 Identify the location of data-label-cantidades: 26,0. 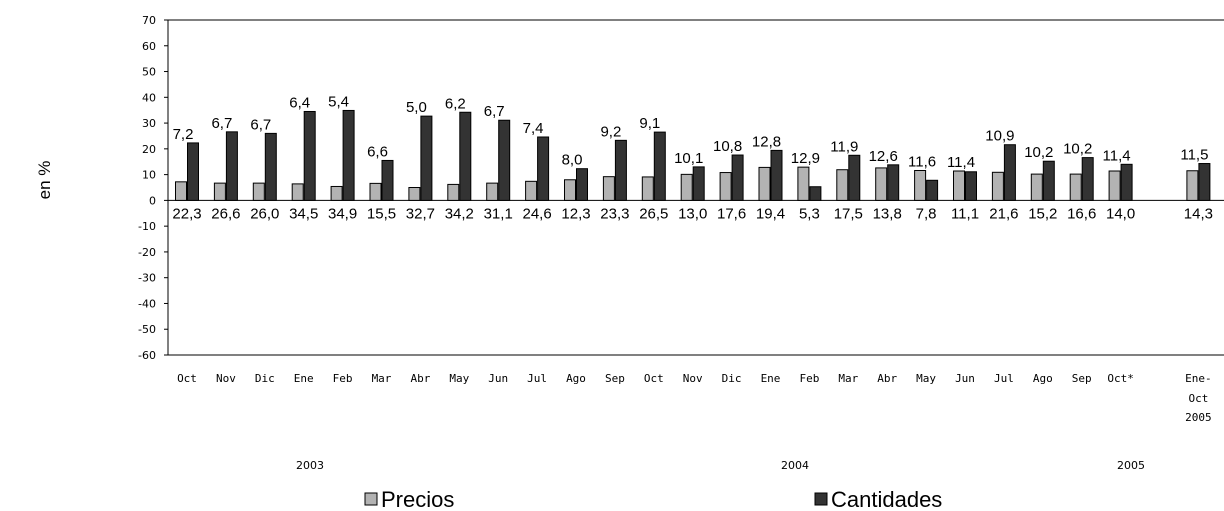
(264, 213).